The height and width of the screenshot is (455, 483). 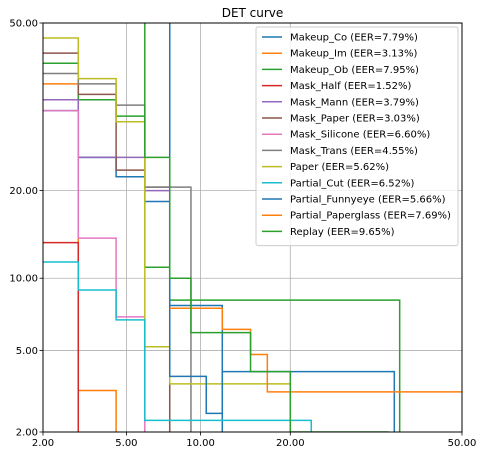 What do you see at coordinates (27, 433) in the screenshot?
I see `y-tick-label: 2.00` at bounding box center [27, 433].